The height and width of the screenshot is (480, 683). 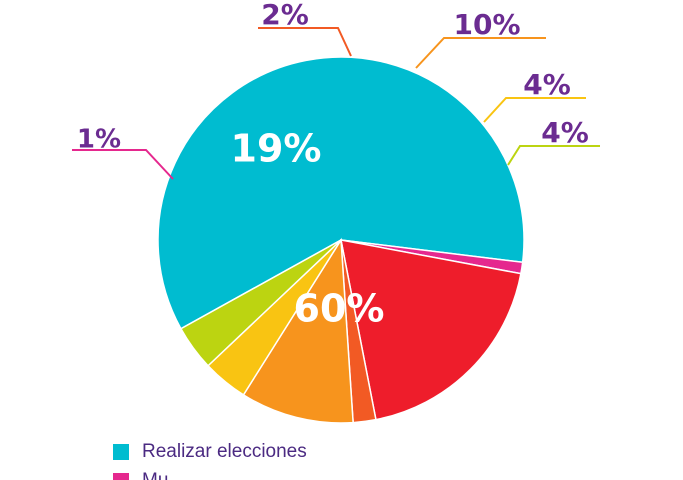 What do you see at coordinates (99, 140) in the screenshot?
I see `slice-percent-label: 1%` at bounding box center [99, 140].